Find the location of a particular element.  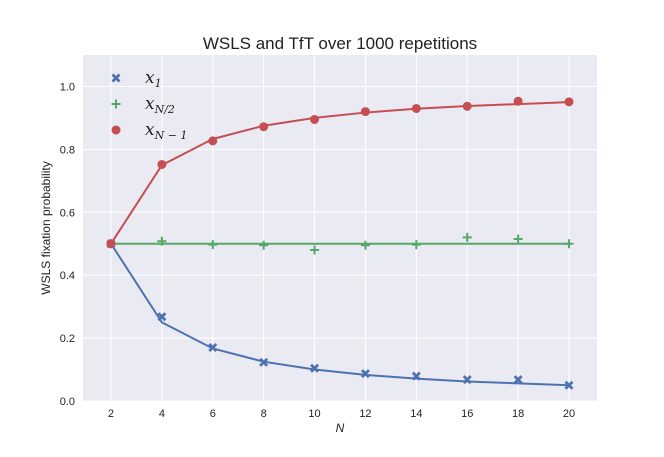

x-tick-label: 4 is located at coordinates (162, 414).